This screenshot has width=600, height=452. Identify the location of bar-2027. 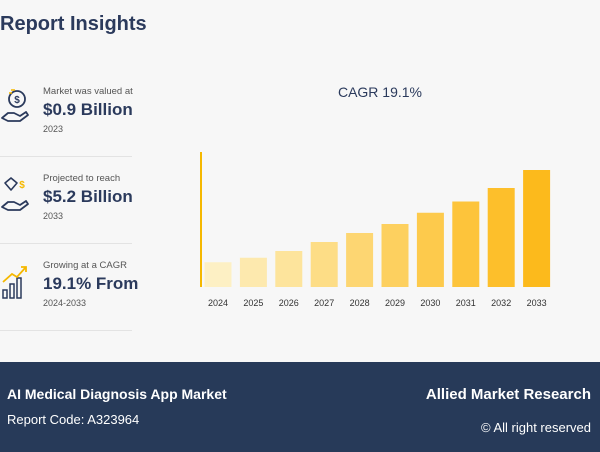
(324, 264).